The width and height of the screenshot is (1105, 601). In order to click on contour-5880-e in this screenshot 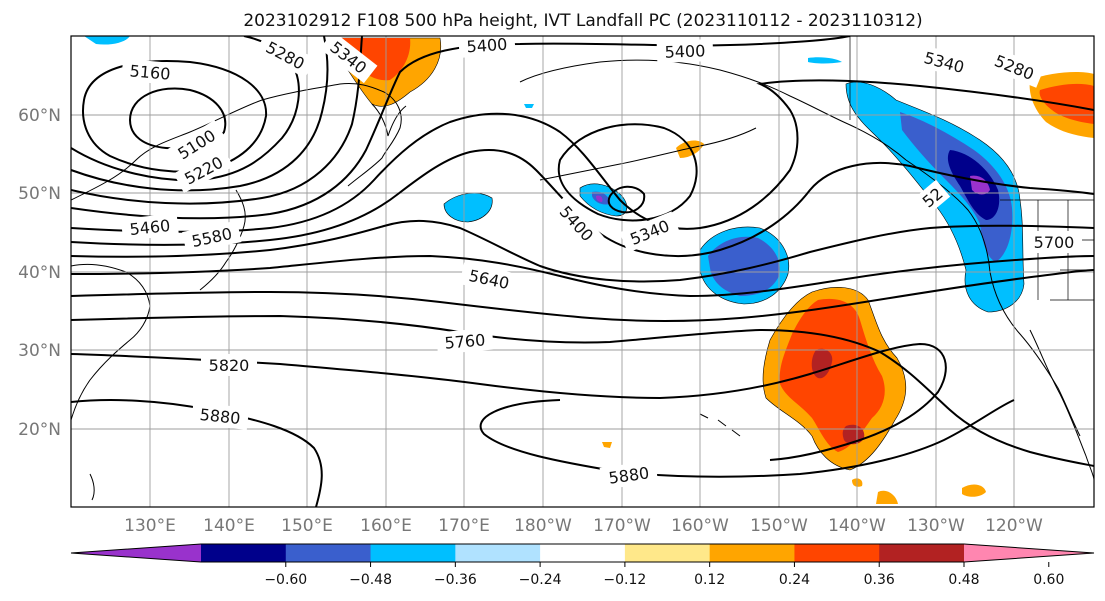, I will do `click(747, 438)`.